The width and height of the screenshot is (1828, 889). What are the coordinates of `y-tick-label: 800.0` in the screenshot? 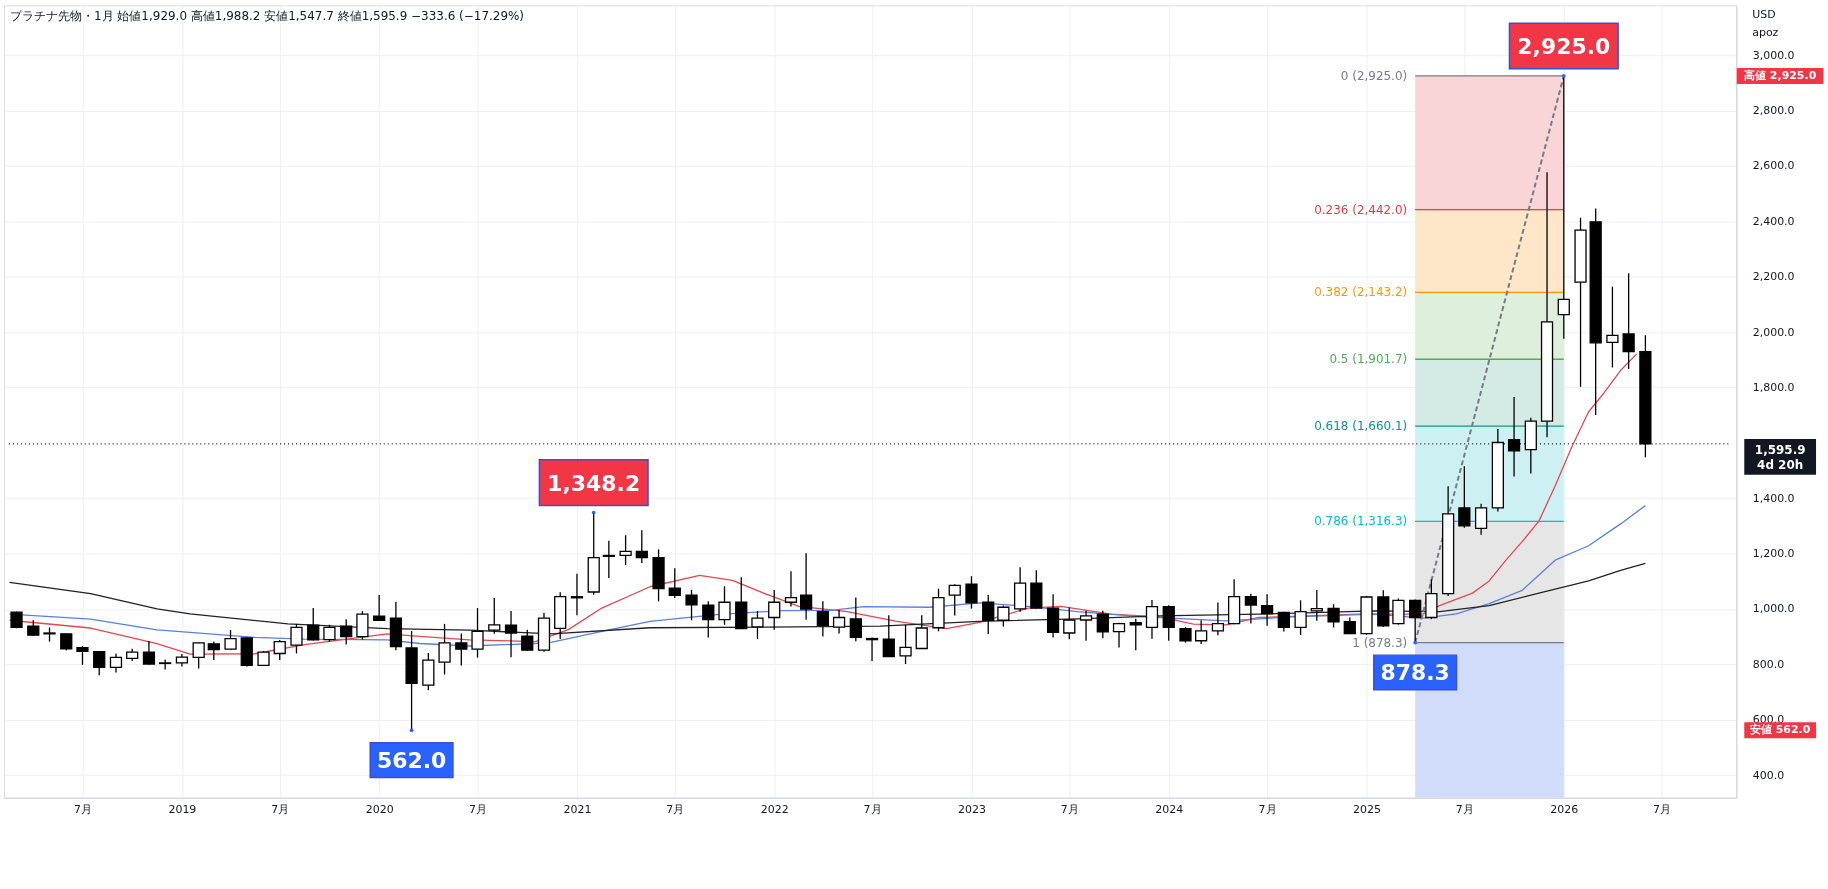 It's located at (1768, 664).